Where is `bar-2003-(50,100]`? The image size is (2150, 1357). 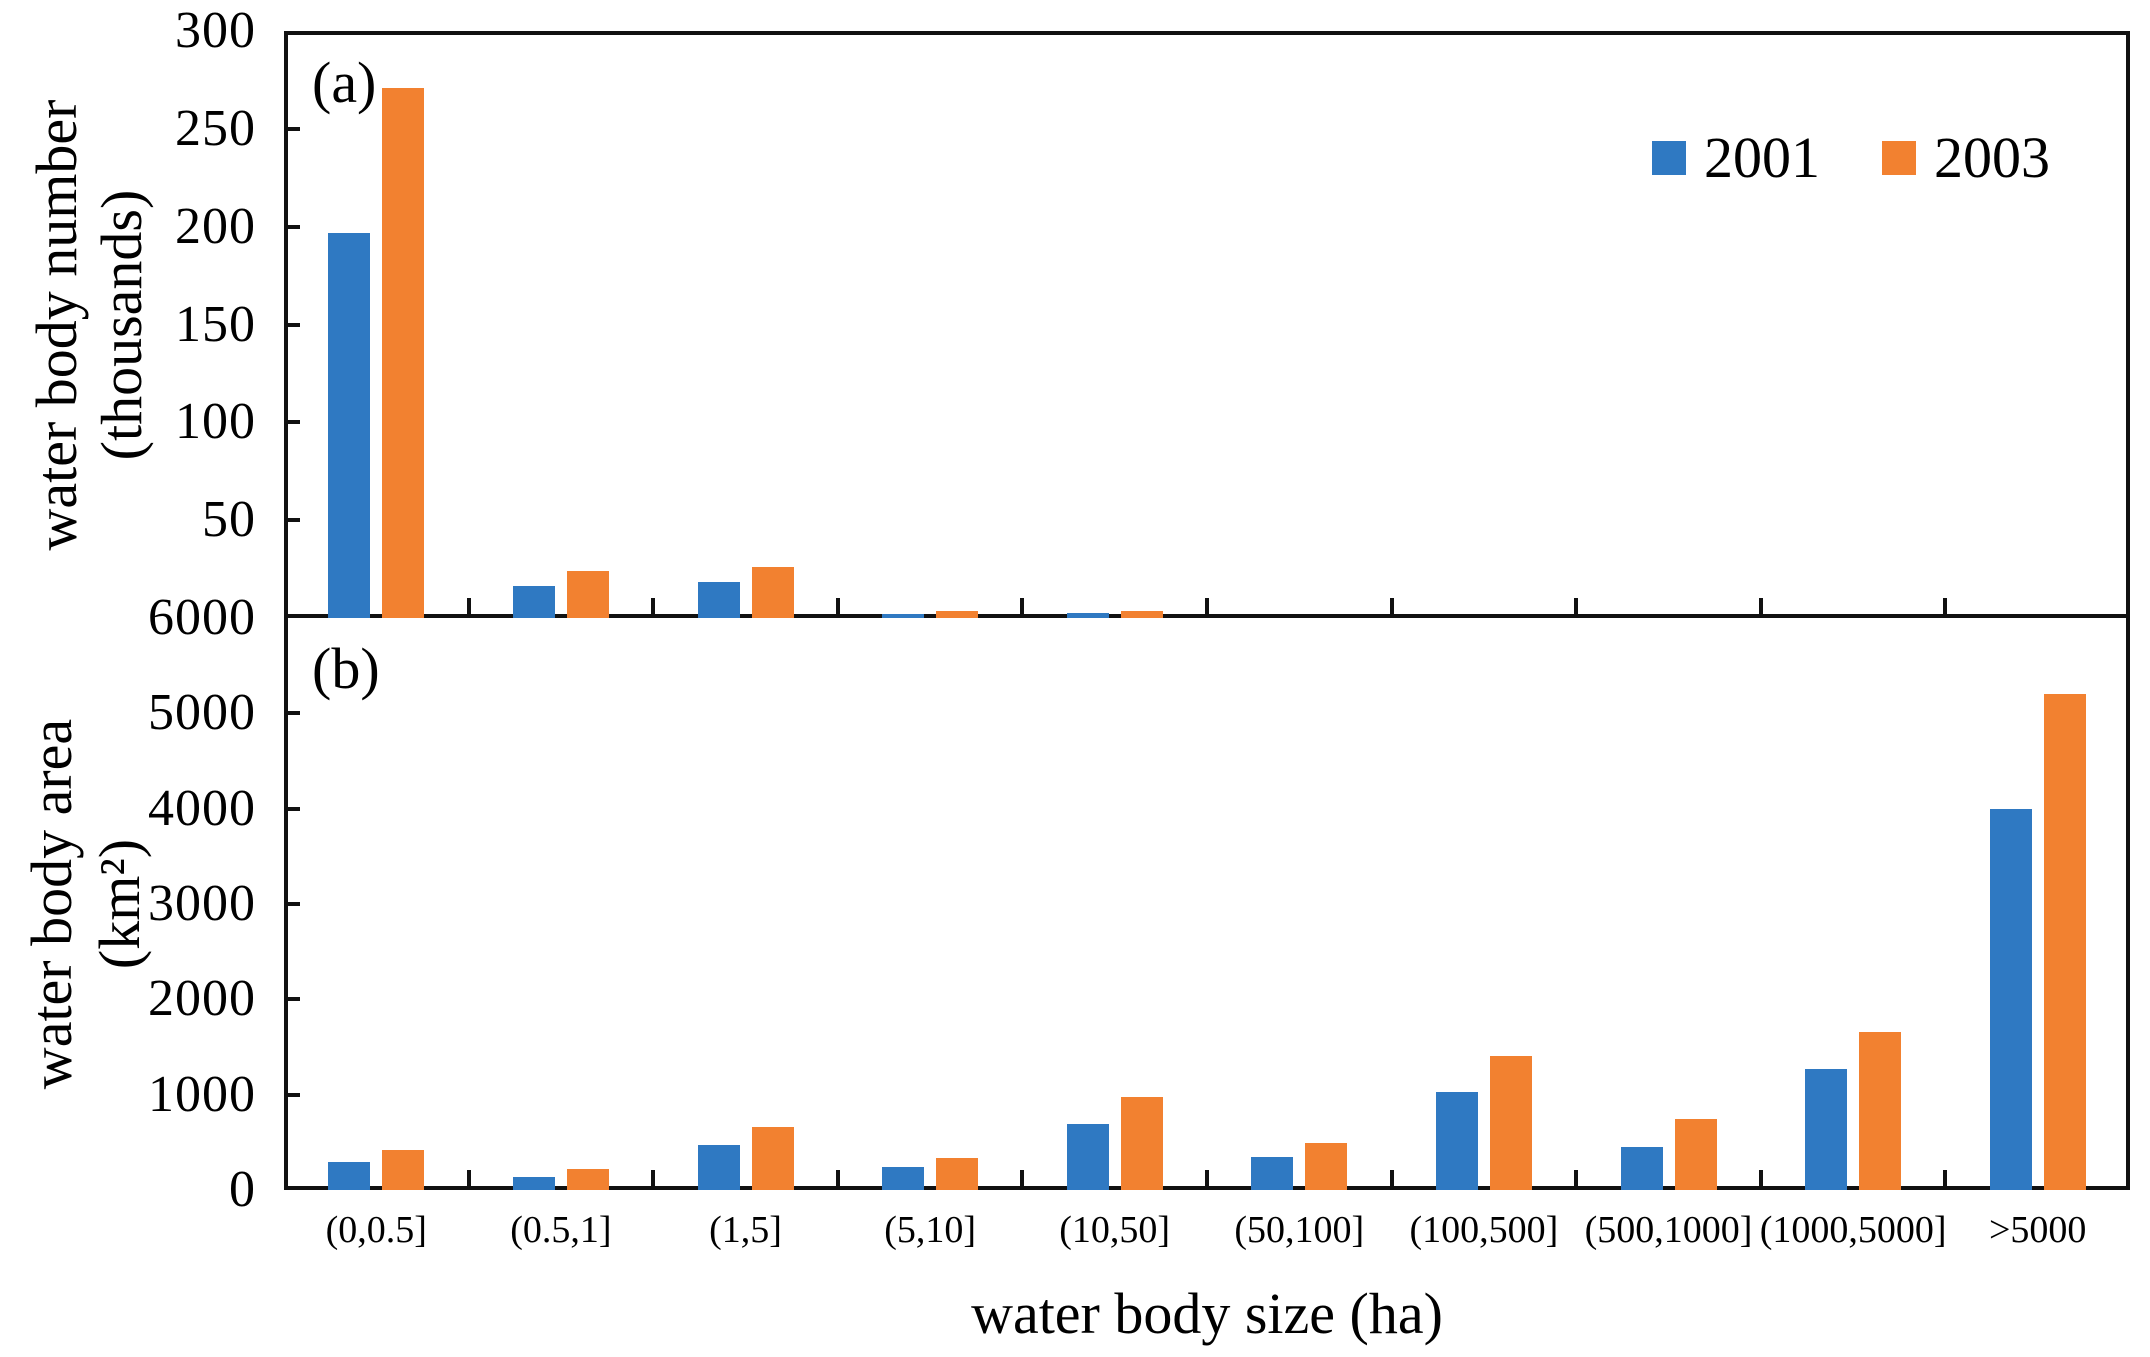
bar-2003-(50,100] is located at coordinates (1326, 1166).